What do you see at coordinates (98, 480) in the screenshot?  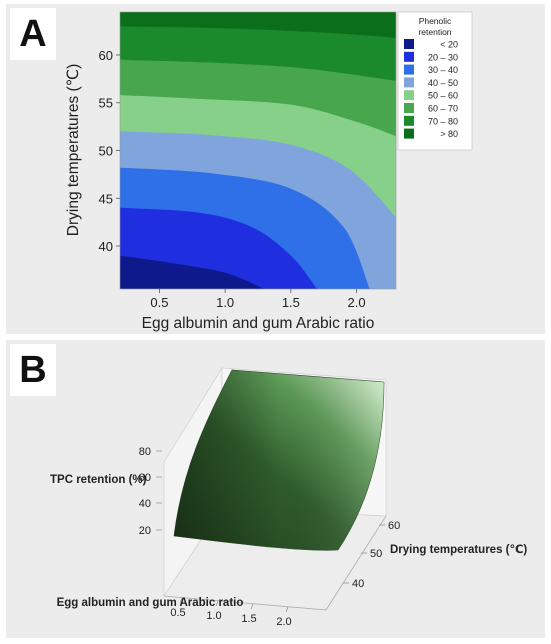 I see `z-axis-label: TPC retention (%)` at bounding box center [98, 480].